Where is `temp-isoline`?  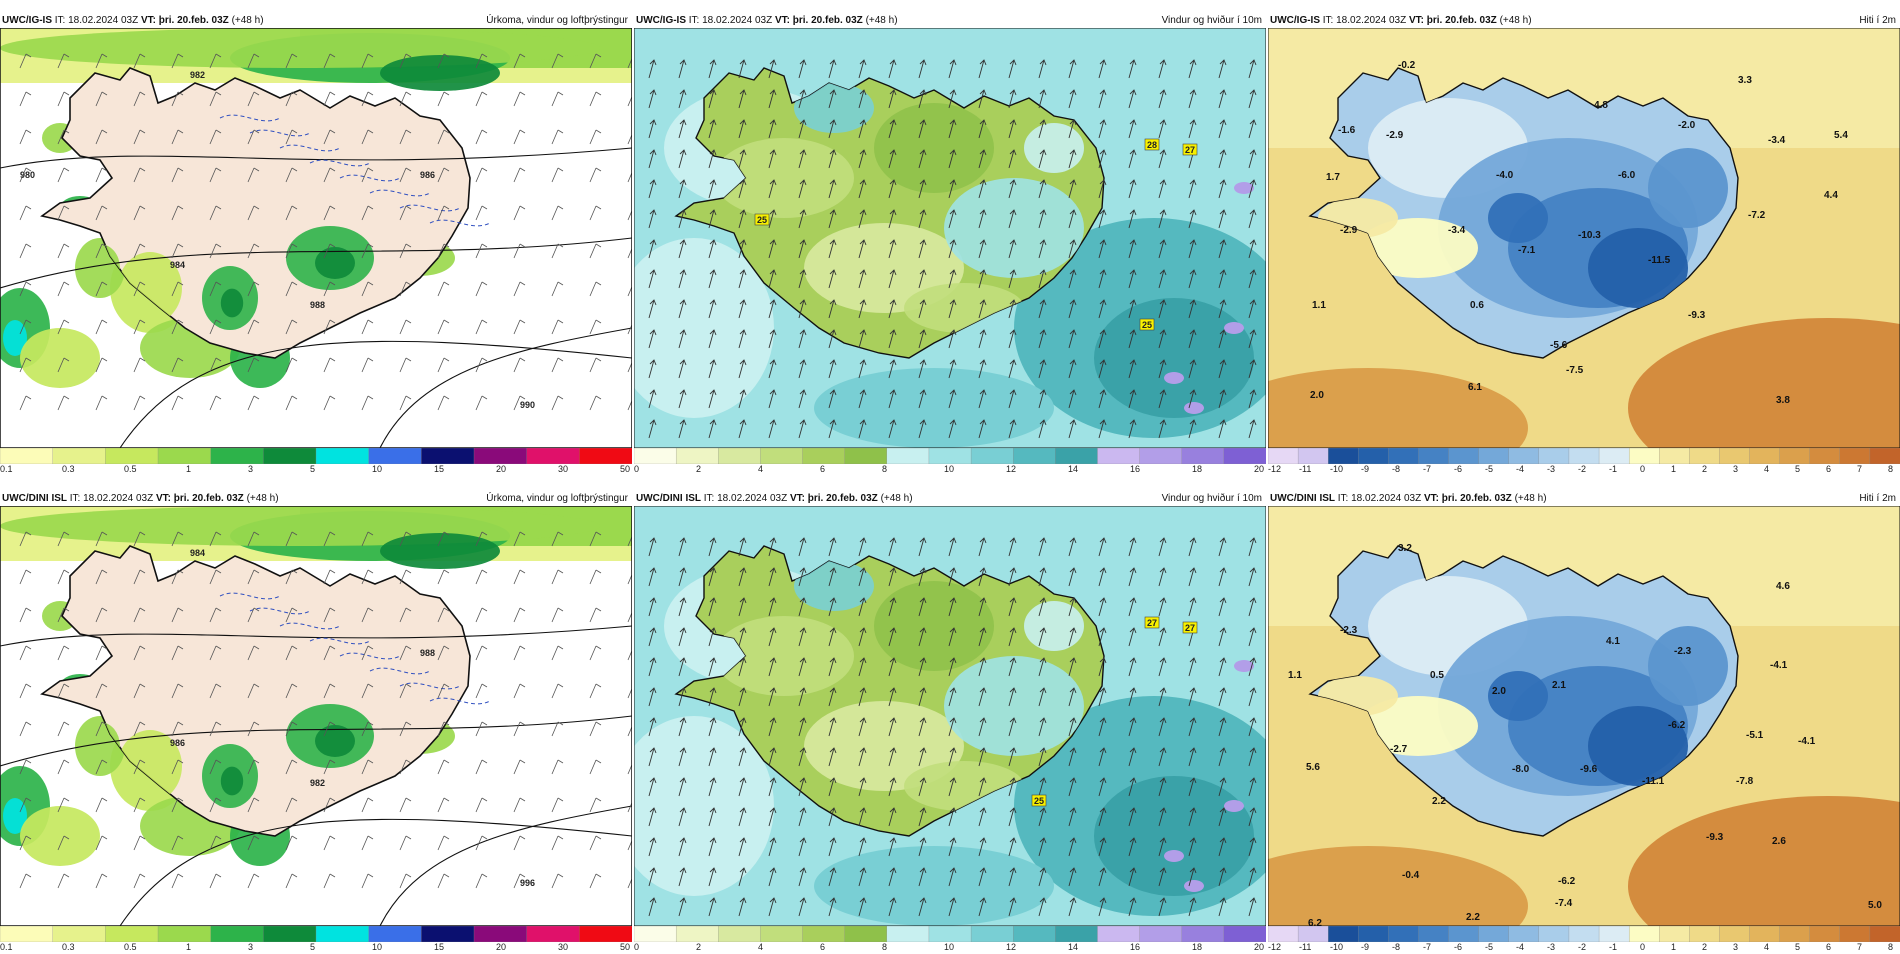
temp-isoline is located at coordinates (460, 223).